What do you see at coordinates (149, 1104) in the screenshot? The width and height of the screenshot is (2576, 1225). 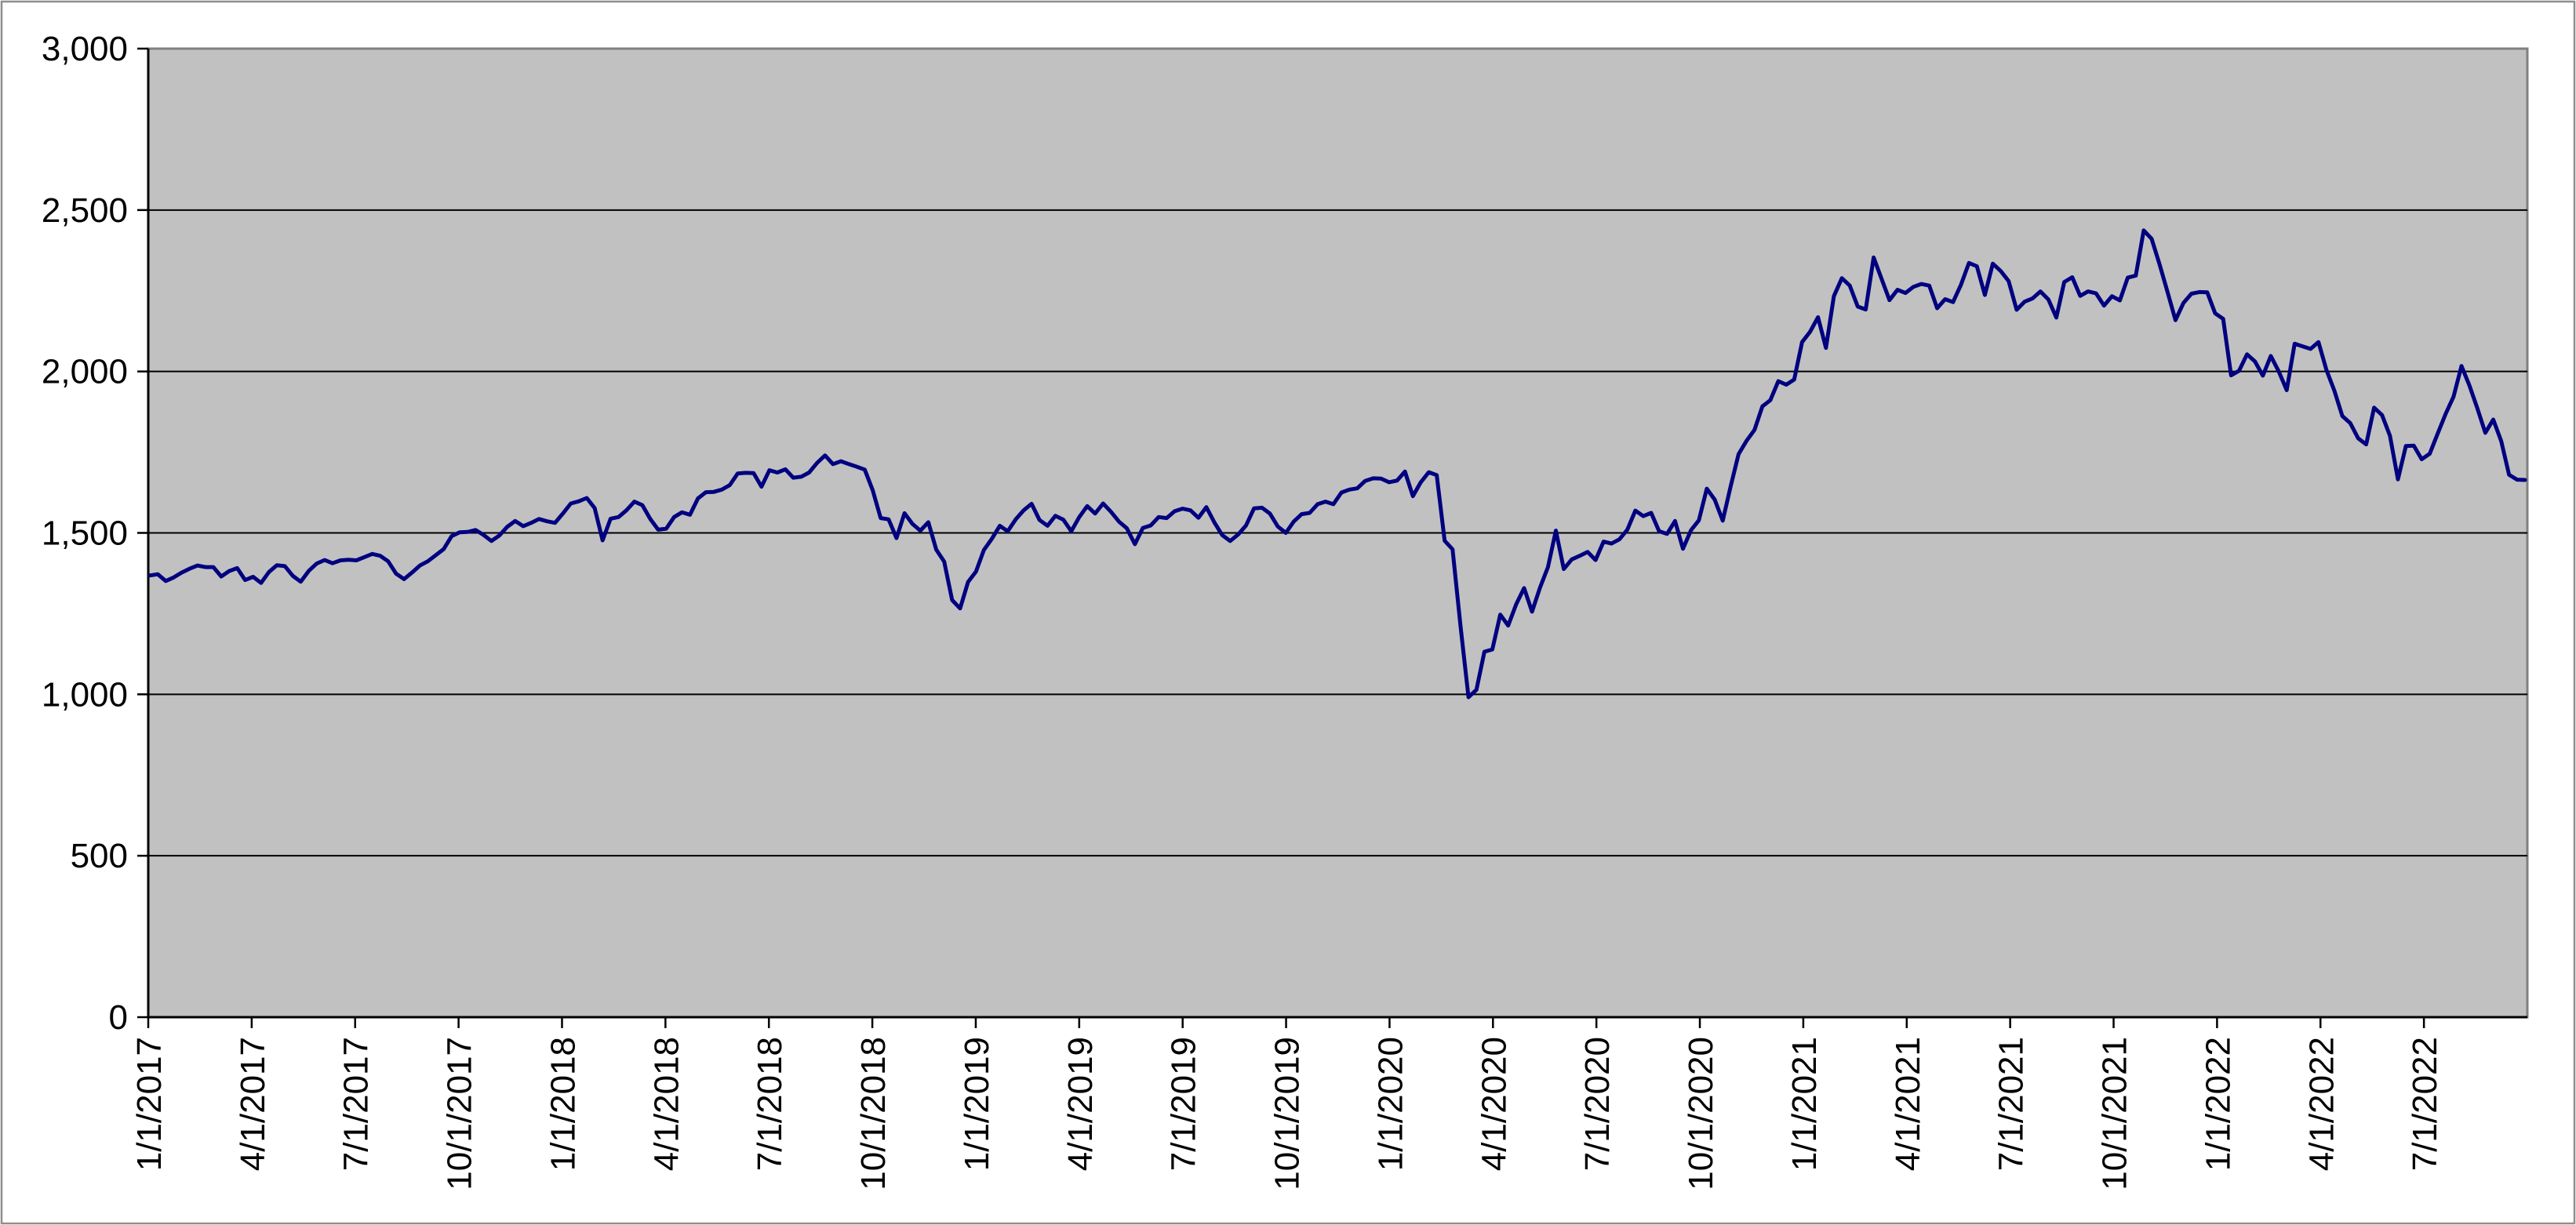 I see `x-axis-label: 1/1/2017` at bounding box center [149, 1104].